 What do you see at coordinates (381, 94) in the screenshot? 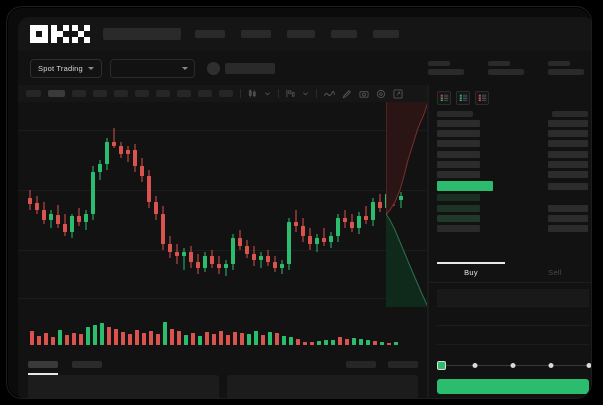
I see `settings-gear-icon` at bounding box center [381, 94].